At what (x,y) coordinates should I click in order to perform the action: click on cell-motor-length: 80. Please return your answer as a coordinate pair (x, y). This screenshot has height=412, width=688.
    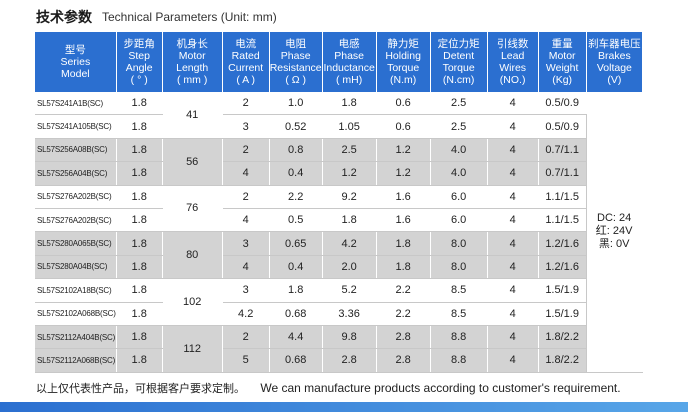
    Looking at the image, I should click on (192, 255).